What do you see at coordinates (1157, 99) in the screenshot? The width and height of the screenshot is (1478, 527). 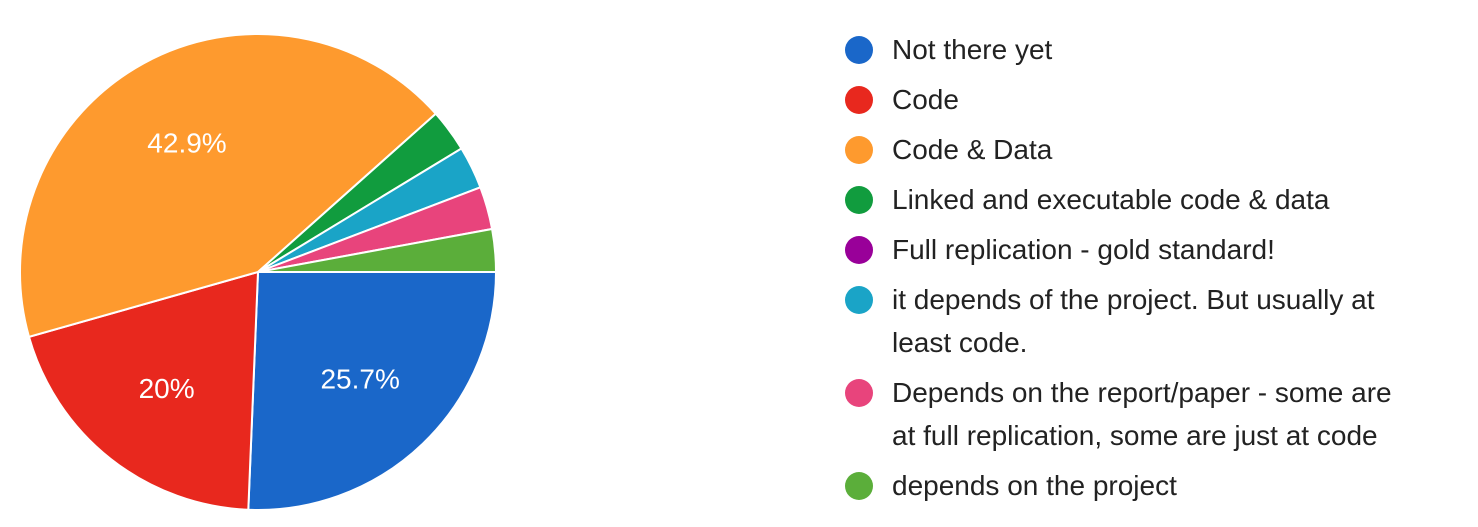 I see `legend-item: Code` at bounding box center [1157, 99].